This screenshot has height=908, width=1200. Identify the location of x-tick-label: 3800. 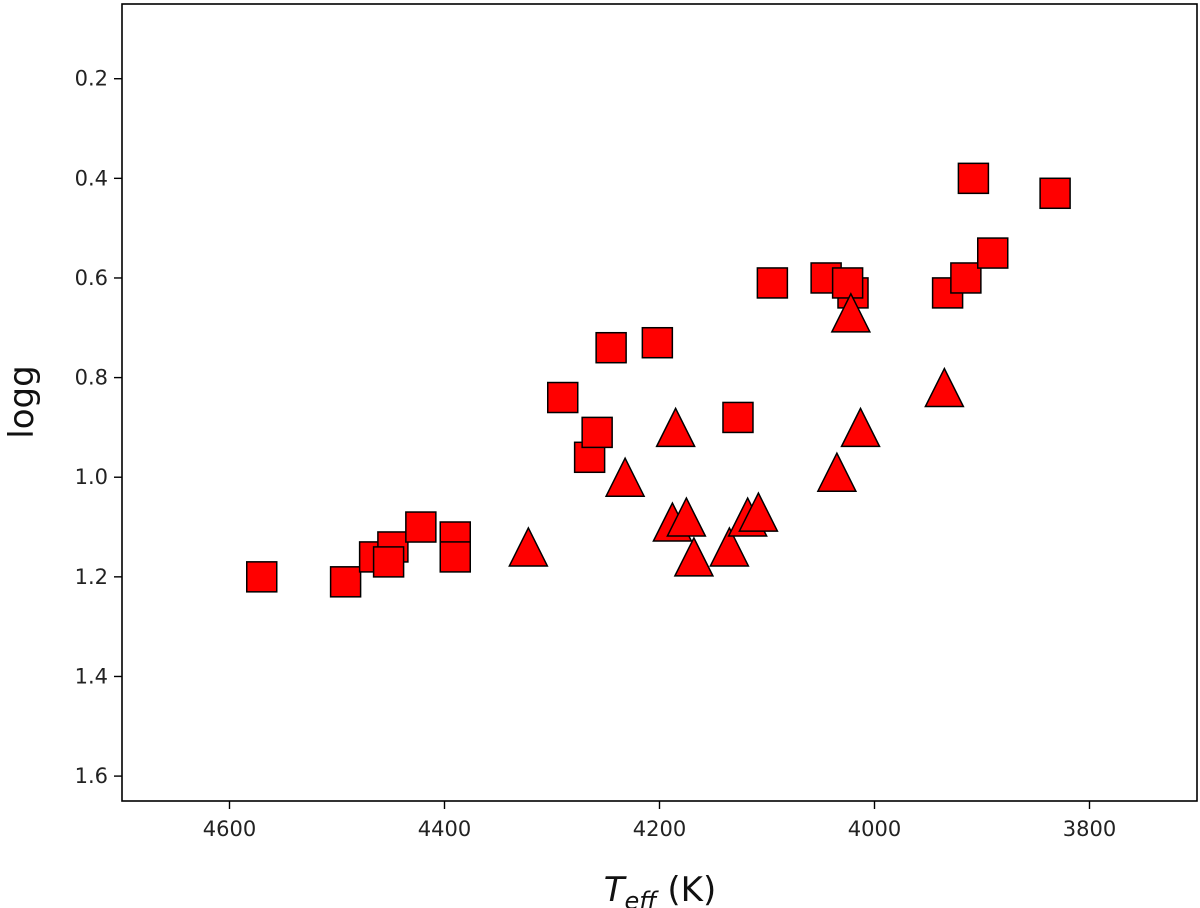
(1089, 829).